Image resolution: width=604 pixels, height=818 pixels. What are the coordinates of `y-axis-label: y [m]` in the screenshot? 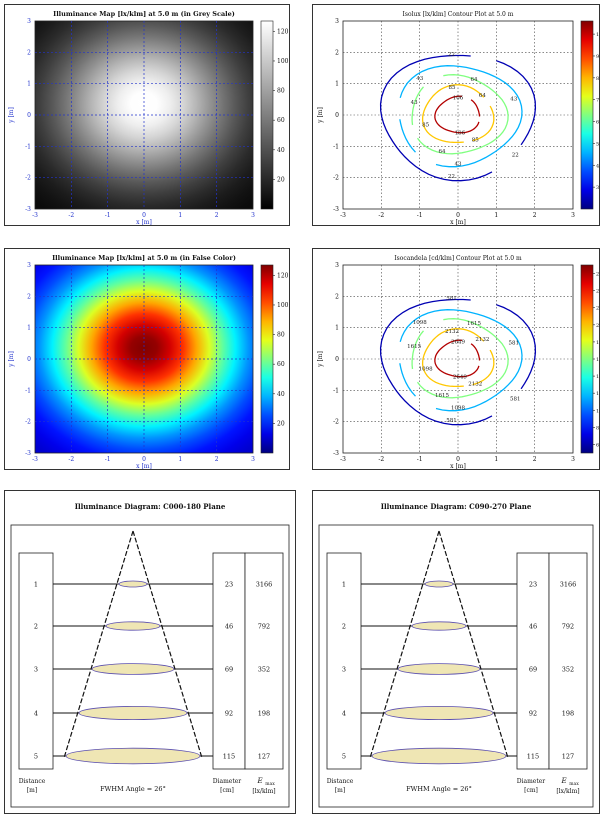 It's located at (11, 359).